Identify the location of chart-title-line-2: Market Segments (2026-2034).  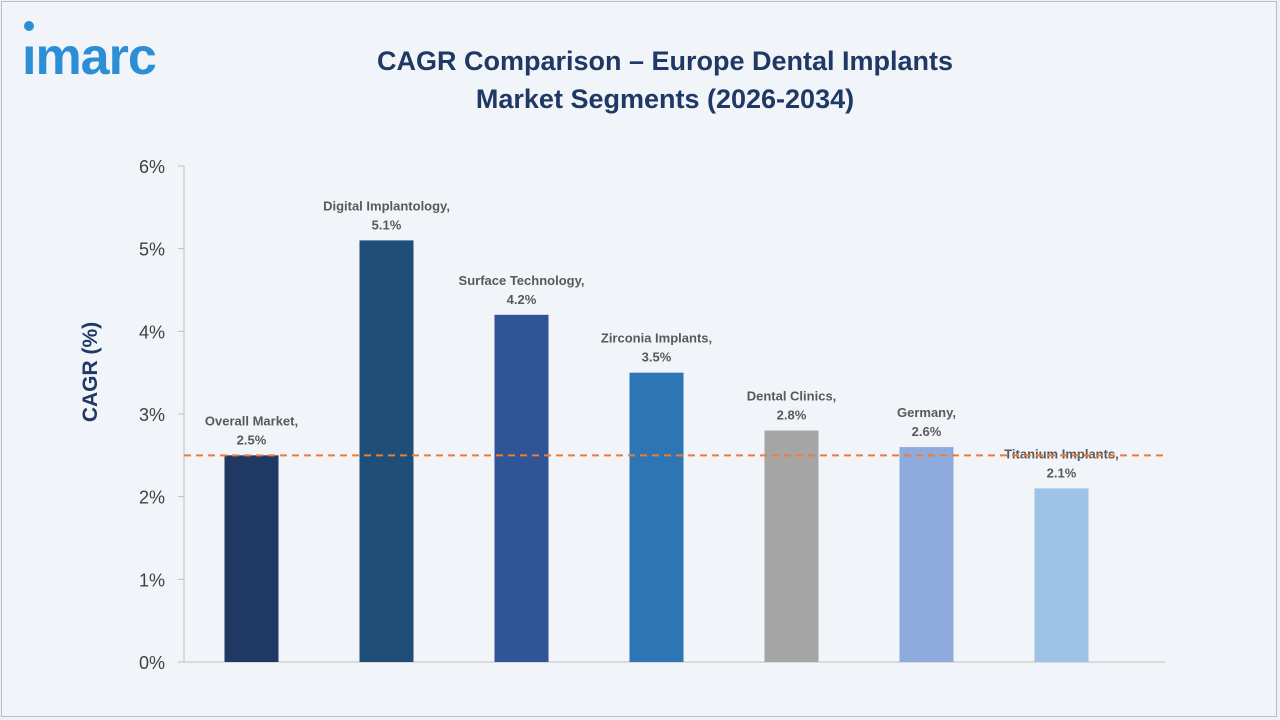
(665, 99).